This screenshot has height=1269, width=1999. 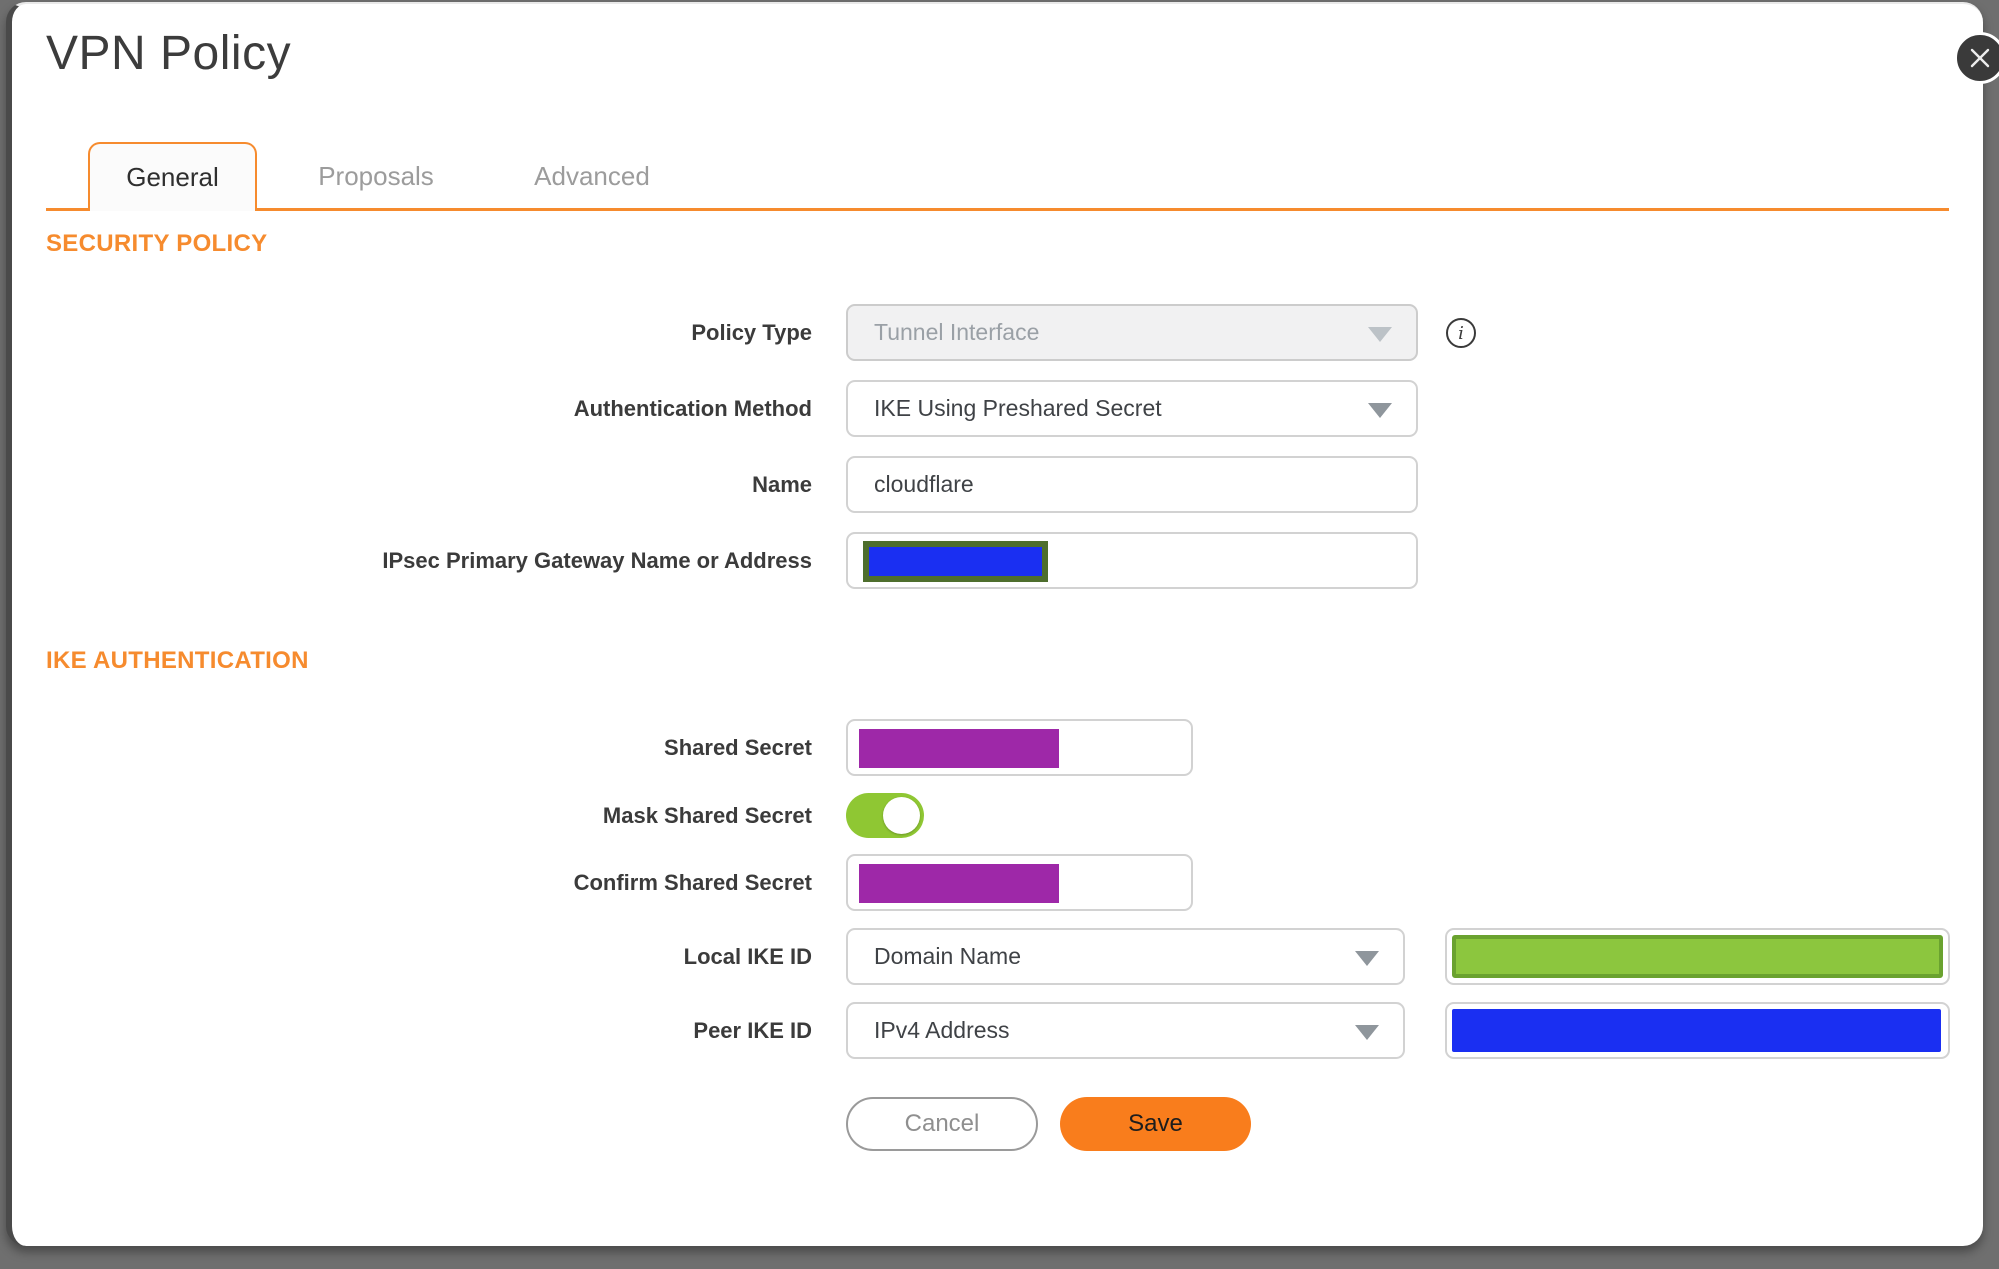 I want to click on name-input: cloudflare, so click(x=1132, y=484).